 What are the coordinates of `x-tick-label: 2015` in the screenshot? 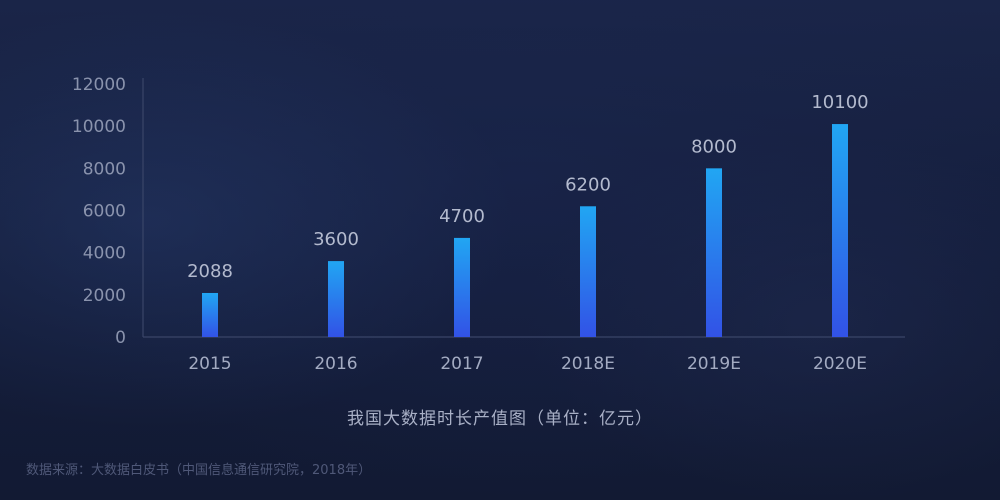 It's located at (209, 364).